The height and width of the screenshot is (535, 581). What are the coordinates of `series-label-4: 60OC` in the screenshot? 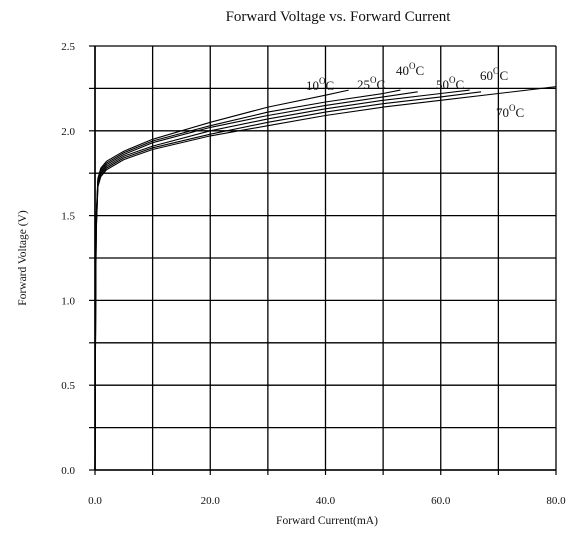 It's located at (494, 74).